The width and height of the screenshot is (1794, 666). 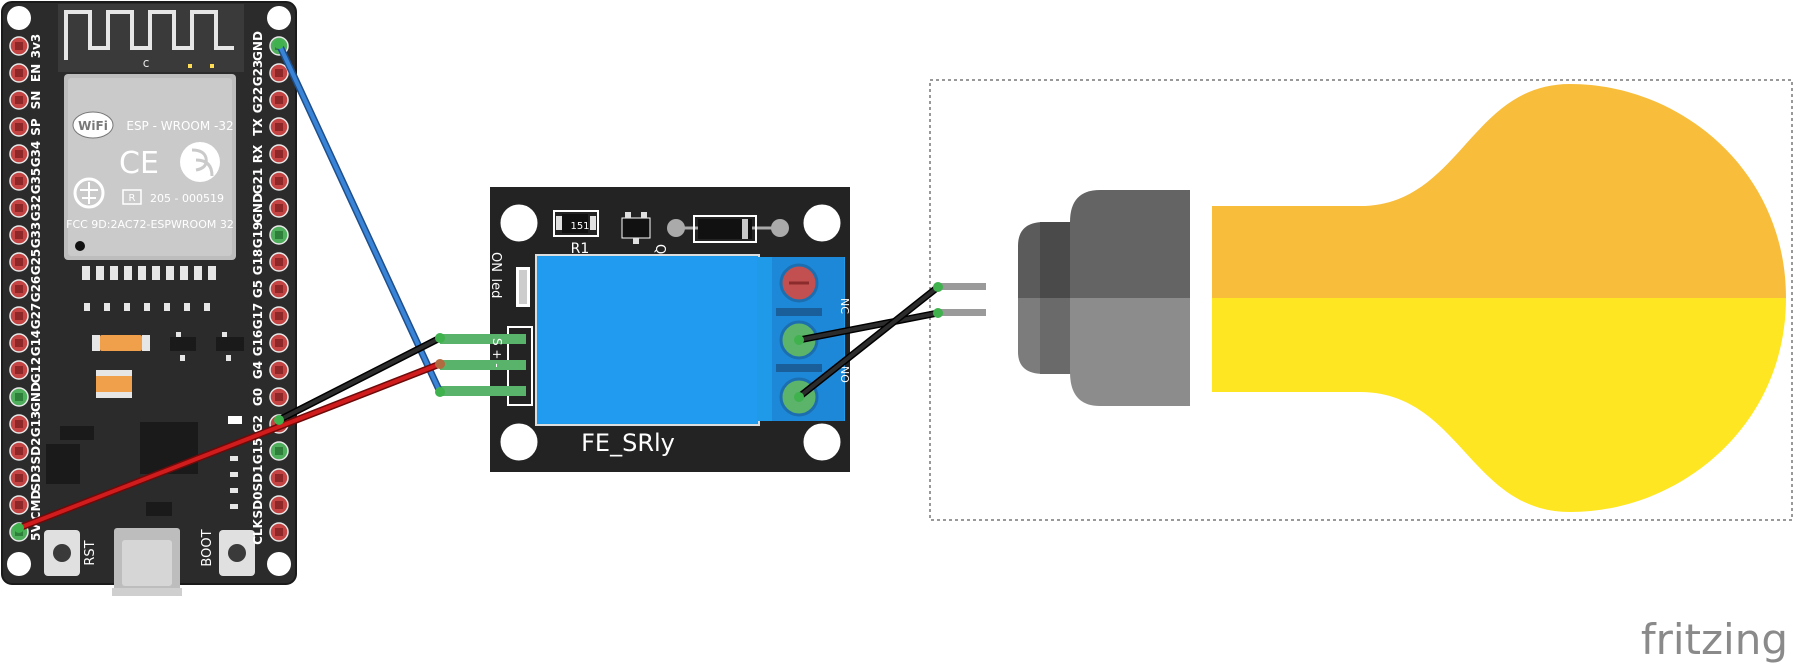 What do you see at coordinates (258, 153) in the screenshot?
I see `right-pin-label: RX` at bounding box center [258, 153].